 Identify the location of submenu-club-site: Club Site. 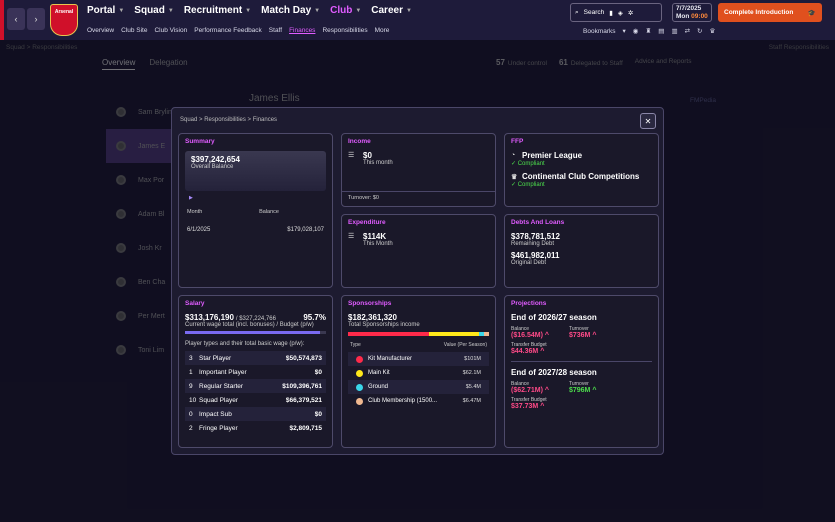
(134, 30).